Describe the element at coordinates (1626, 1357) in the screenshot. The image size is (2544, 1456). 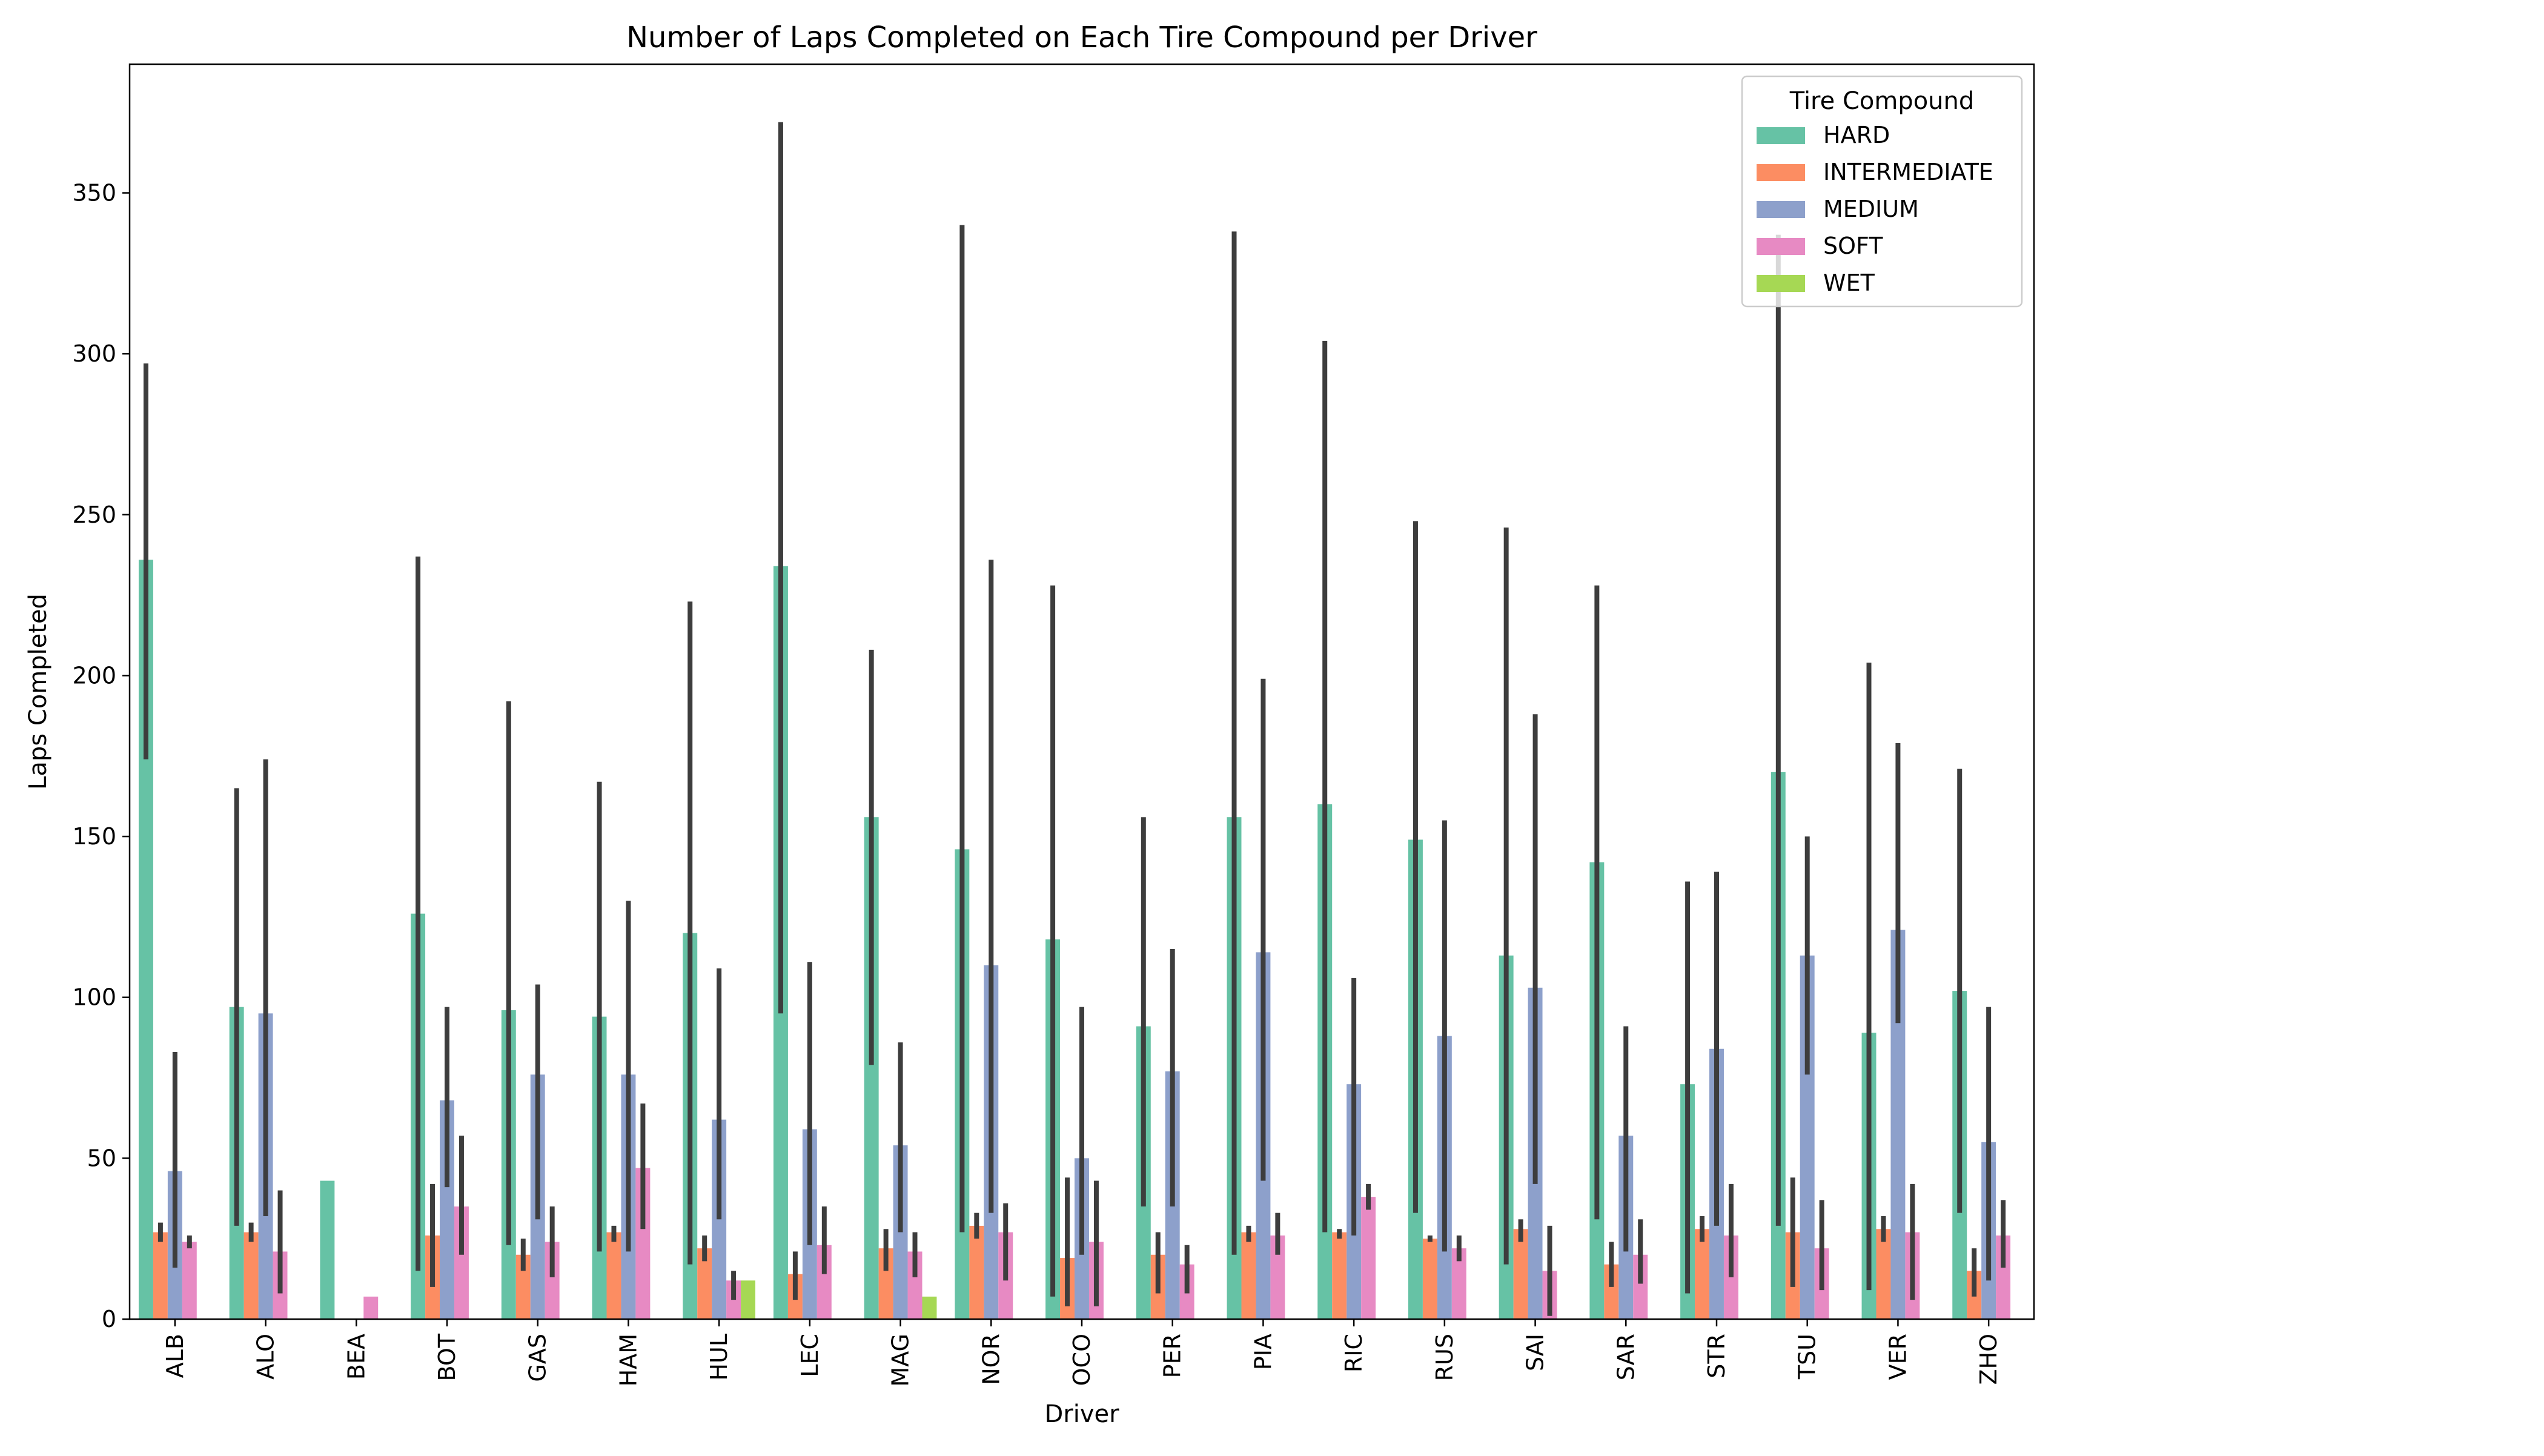
I see `x-tick-label-sar: SAR` at that location.